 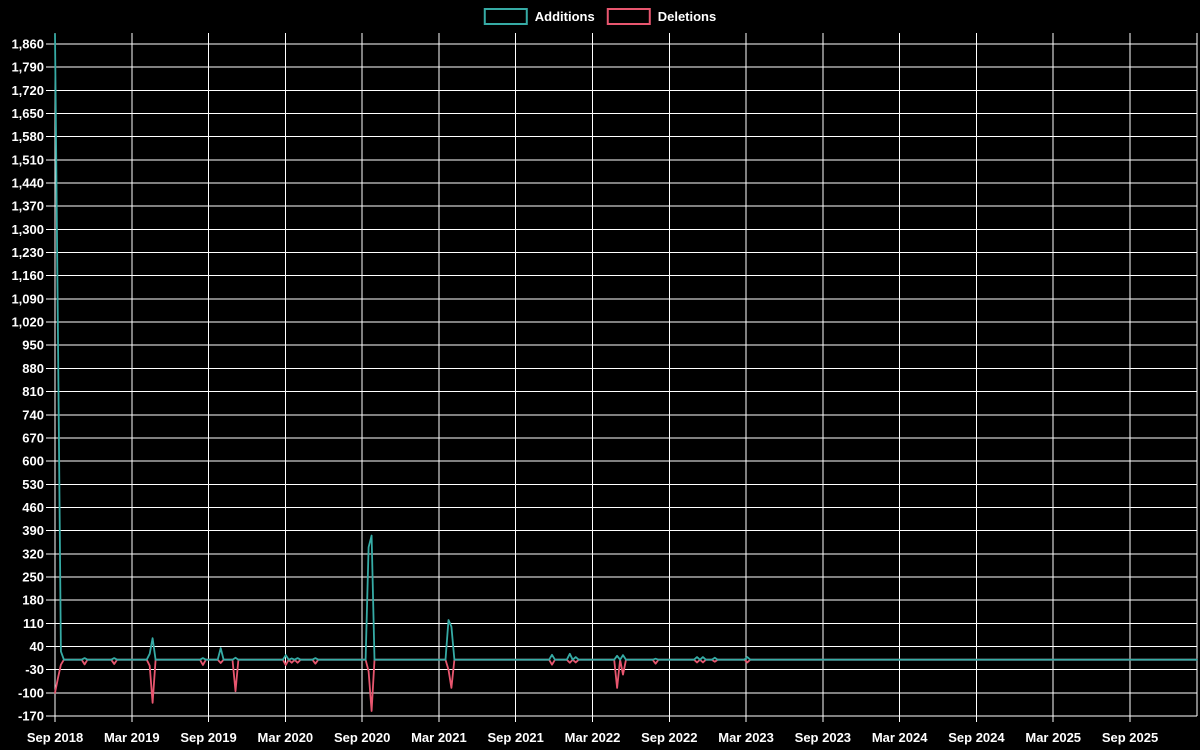 What do you see at coordinates (27, 298) in the screenshot?
I see `y-axis-tick-label: 1,090` at bounding box center [27, 298].